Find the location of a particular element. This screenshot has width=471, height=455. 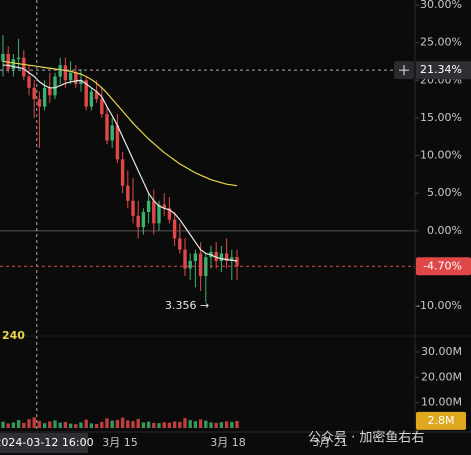

last-price-label: -4.70% is located at coordinates (442, 265).